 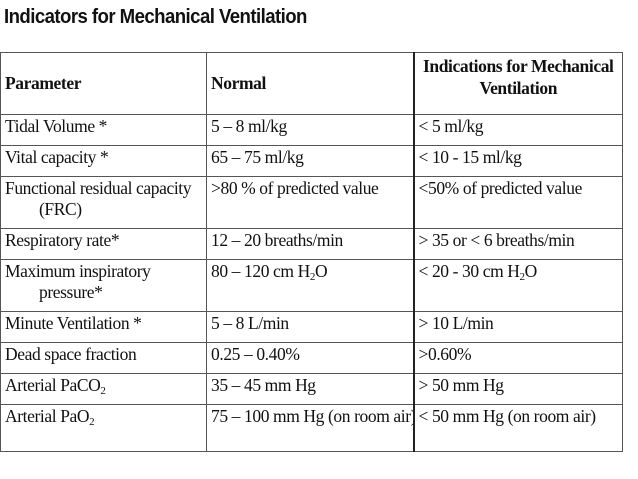 I want to click on table-row: Arterial PaCO2 35 – 45 mm Hg > 50 mm Hg, so click(x=311, y=389).